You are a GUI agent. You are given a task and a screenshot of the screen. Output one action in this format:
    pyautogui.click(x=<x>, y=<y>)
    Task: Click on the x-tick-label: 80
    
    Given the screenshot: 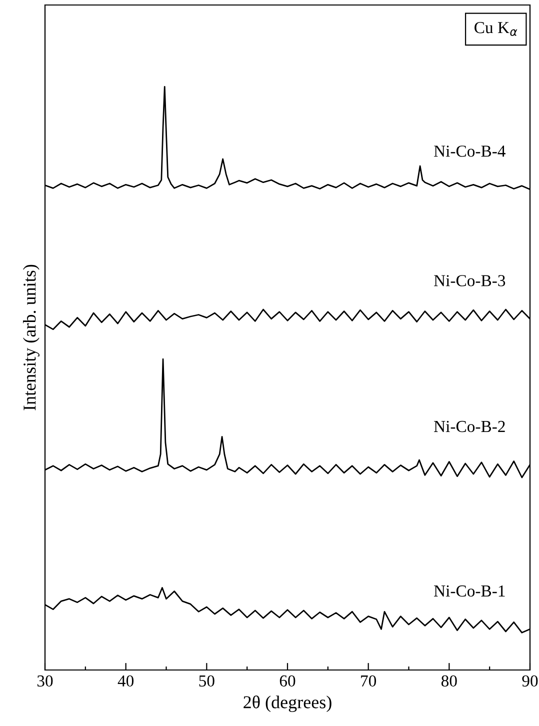 What is the action you would take?
    pyautogui.click(x=449, y=681)
    